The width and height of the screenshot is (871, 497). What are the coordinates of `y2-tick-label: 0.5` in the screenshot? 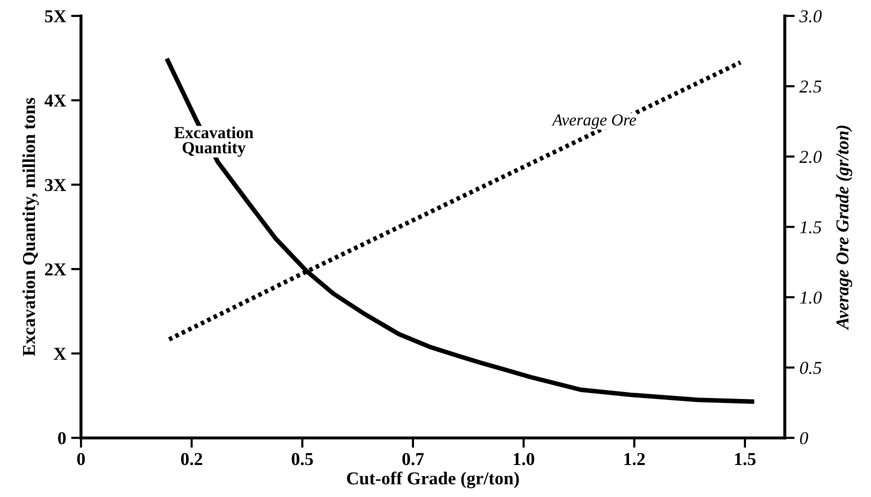 It's located at (811, 368).